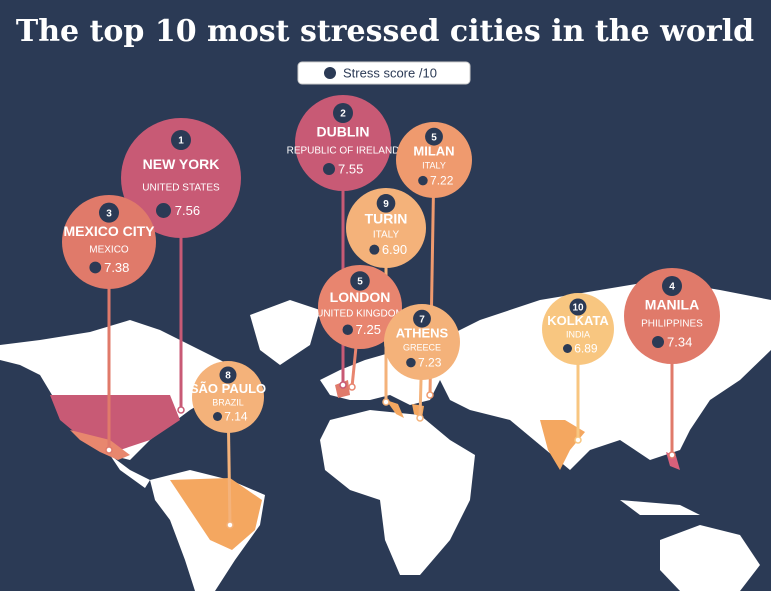 The height and width of the screenshot is (591, 771). I want to click on score: 7.34, so click(679, 341).